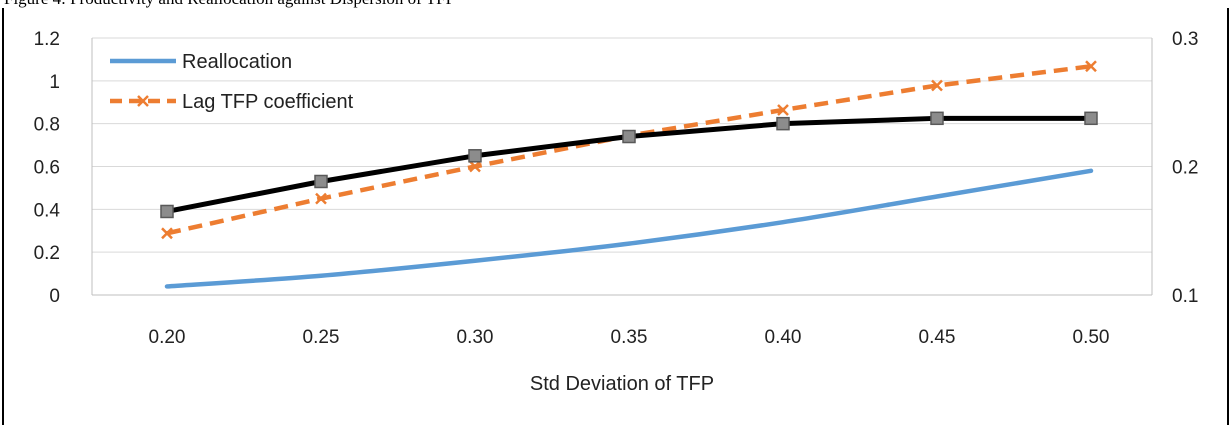  I want to click on legend-item-lag-tfp-coefficient: Lag TFP coefficient, so click(232, 102).